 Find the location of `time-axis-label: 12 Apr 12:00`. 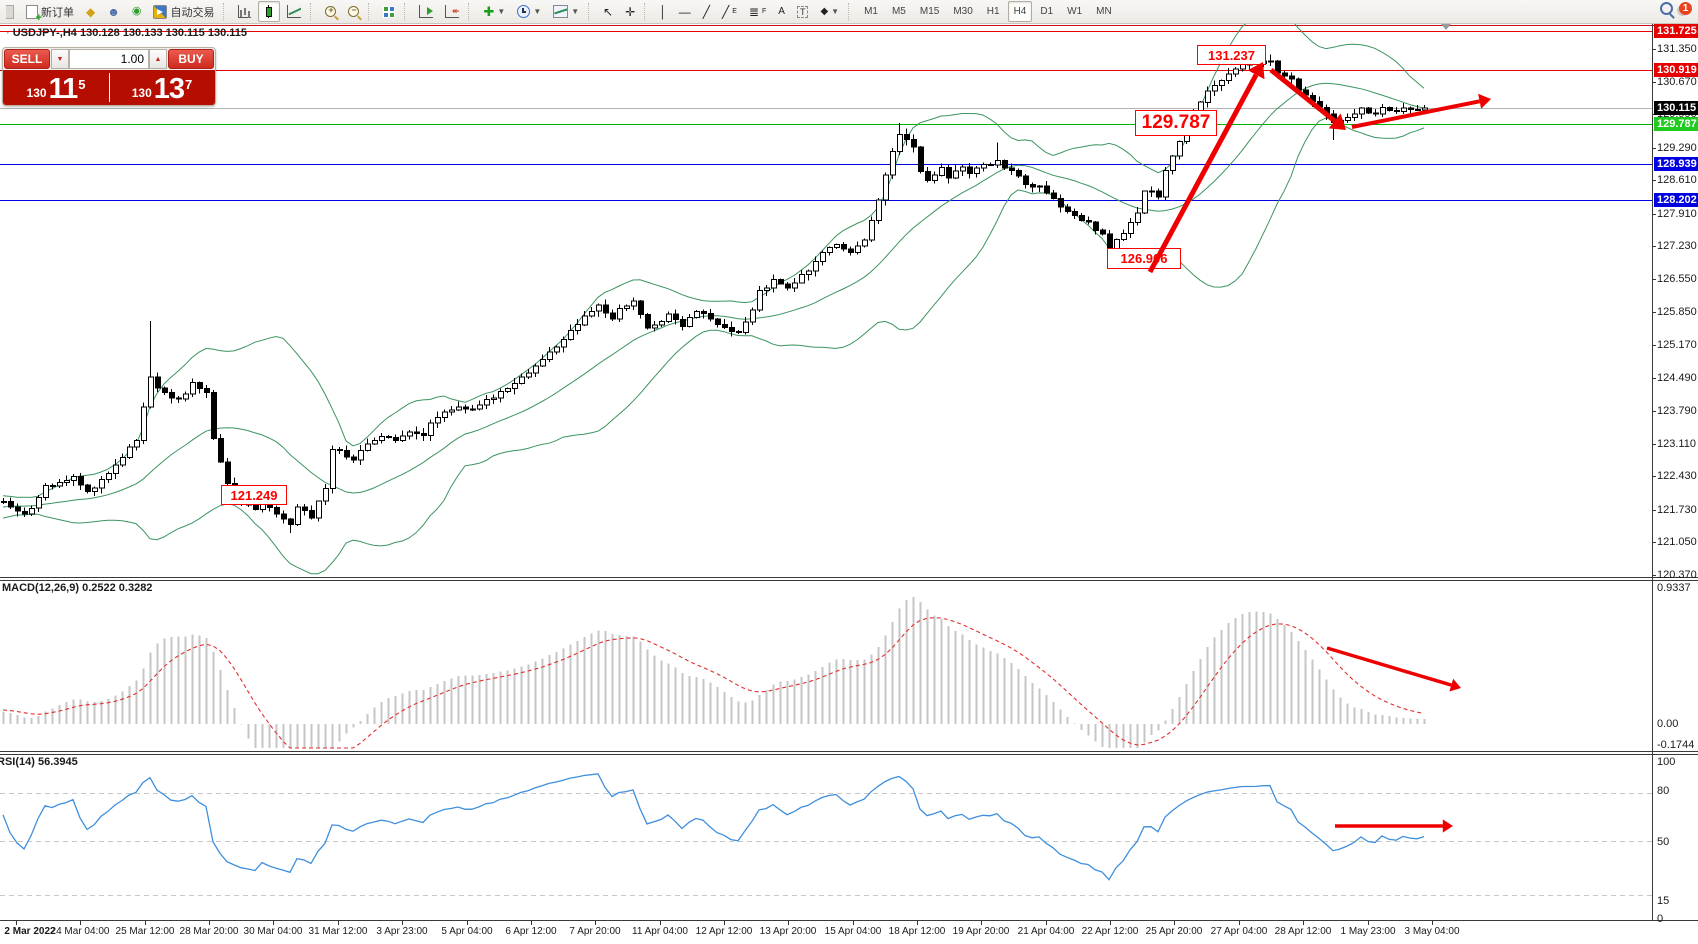

time-axis-label: 12 Apr 12:00 is located at coordinates (724, 931).